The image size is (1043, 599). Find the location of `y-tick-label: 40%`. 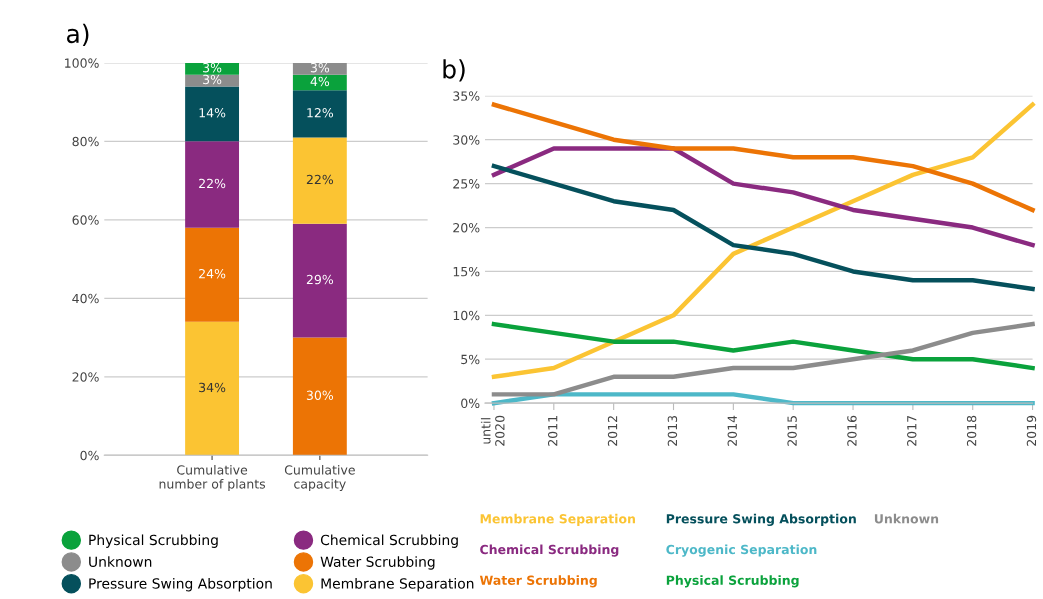

y-tick-label: 40% is located at coordinates (85, 298).